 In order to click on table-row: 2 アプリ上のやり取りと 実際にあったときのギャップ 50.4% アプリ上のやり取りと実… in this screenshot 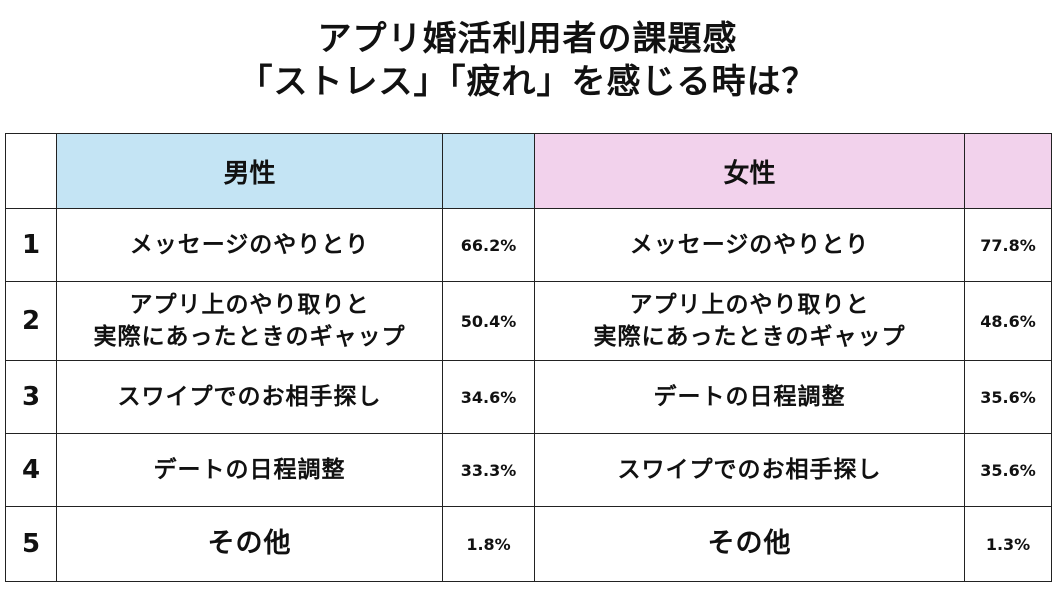, I will do `click(528, 321)`.